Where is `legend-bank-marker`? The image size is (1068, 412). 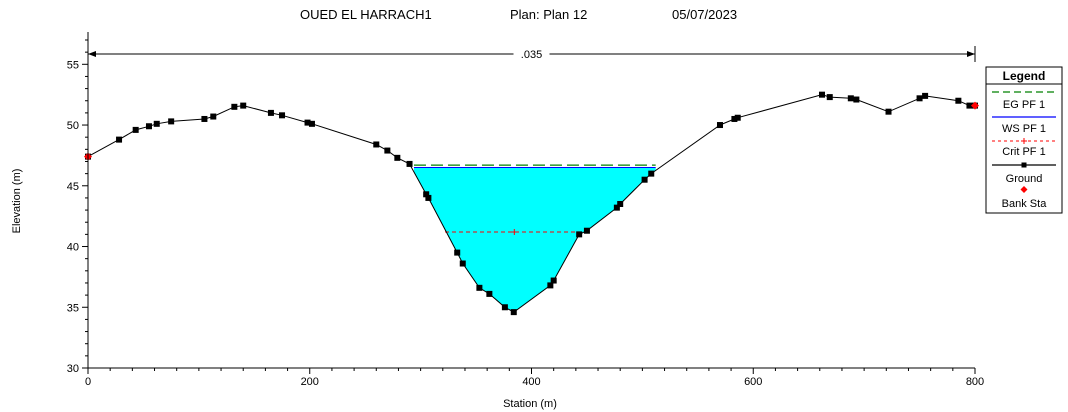
legend-bank-marker is located at coordinates (1024, 189).